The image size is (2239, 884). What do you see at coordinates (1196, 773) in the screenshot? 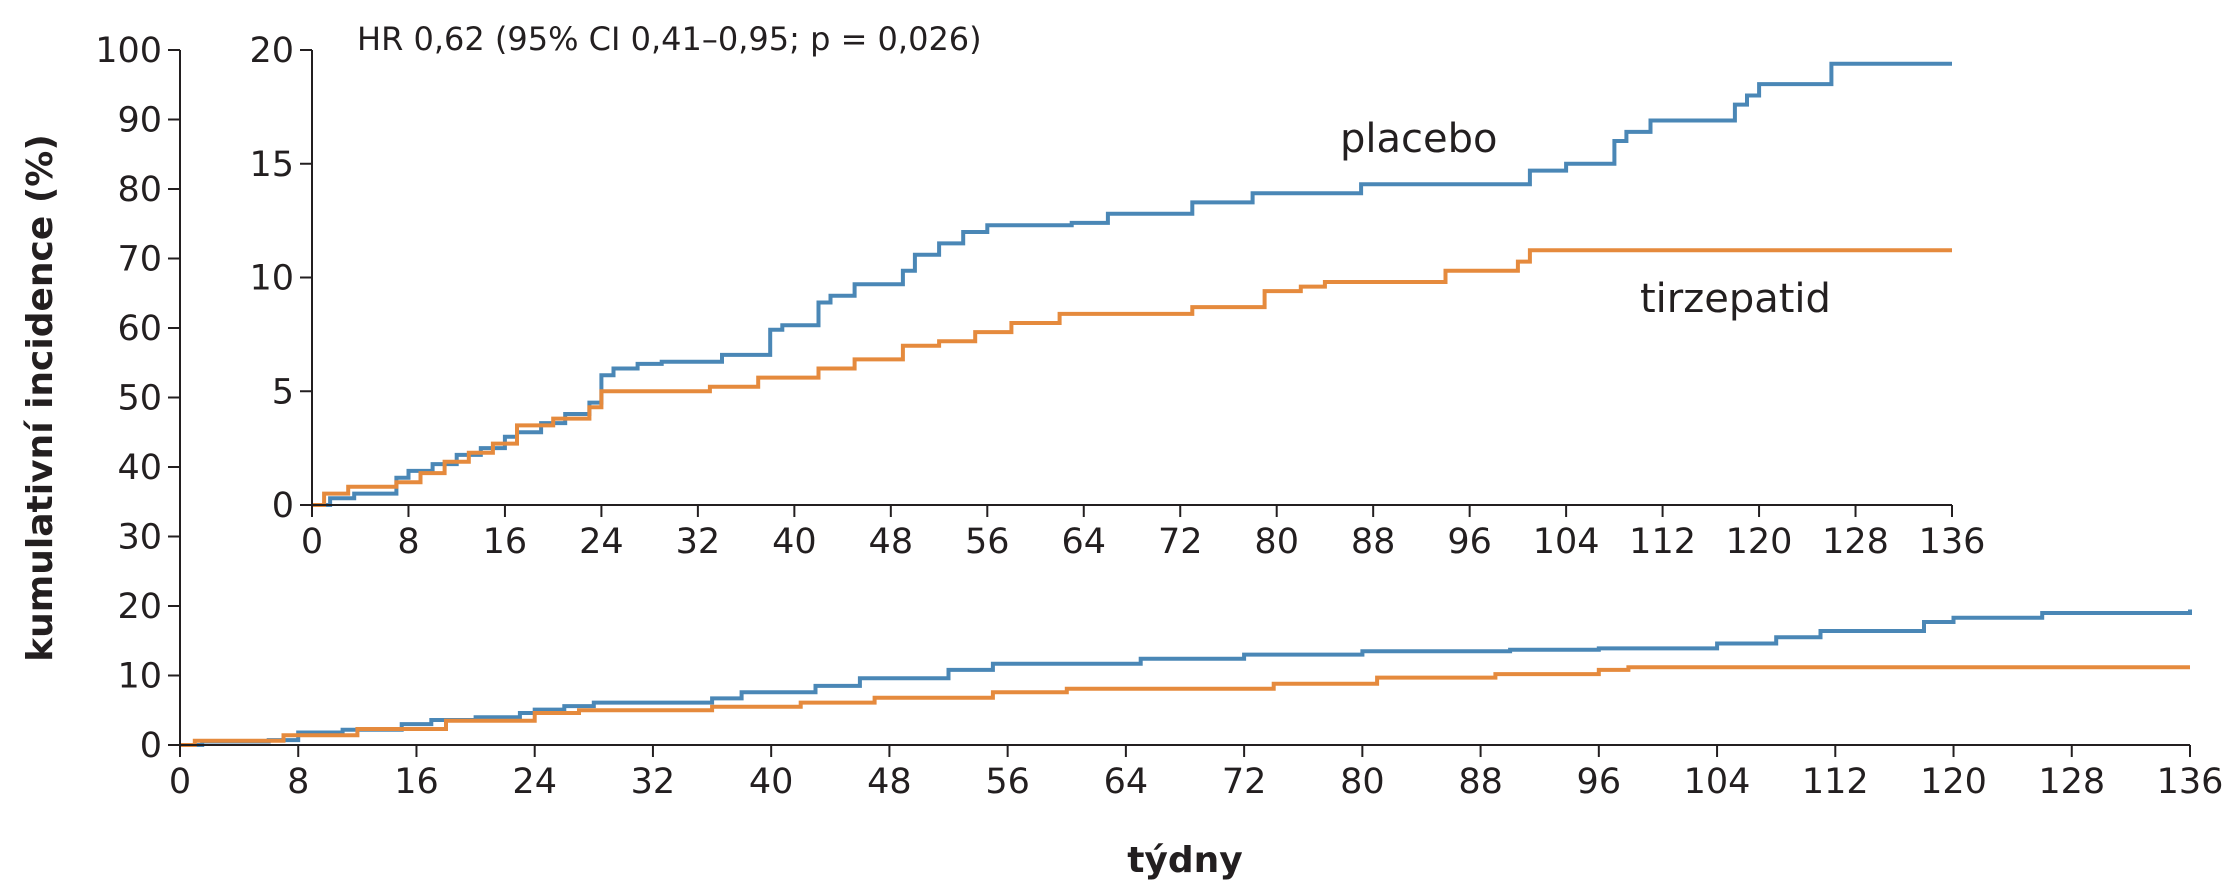
I see `main-x-ticks: 0 8 16 24 32 40 48 56 64 72 80 88 96 104 112 120 128 136` at bounding box center [1196, 773].